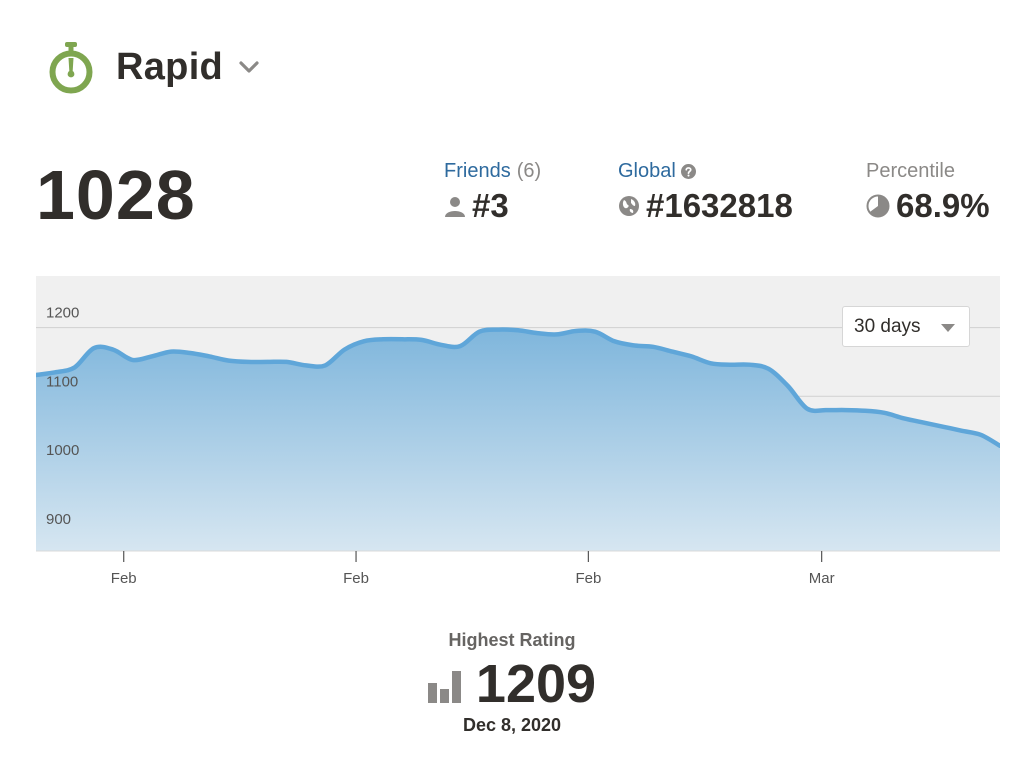 The height and width of the screenshot is (774, 1024). Describe the element at coordinates (948, 328) in the screenshot. I see `caret-down-icon` at that location.